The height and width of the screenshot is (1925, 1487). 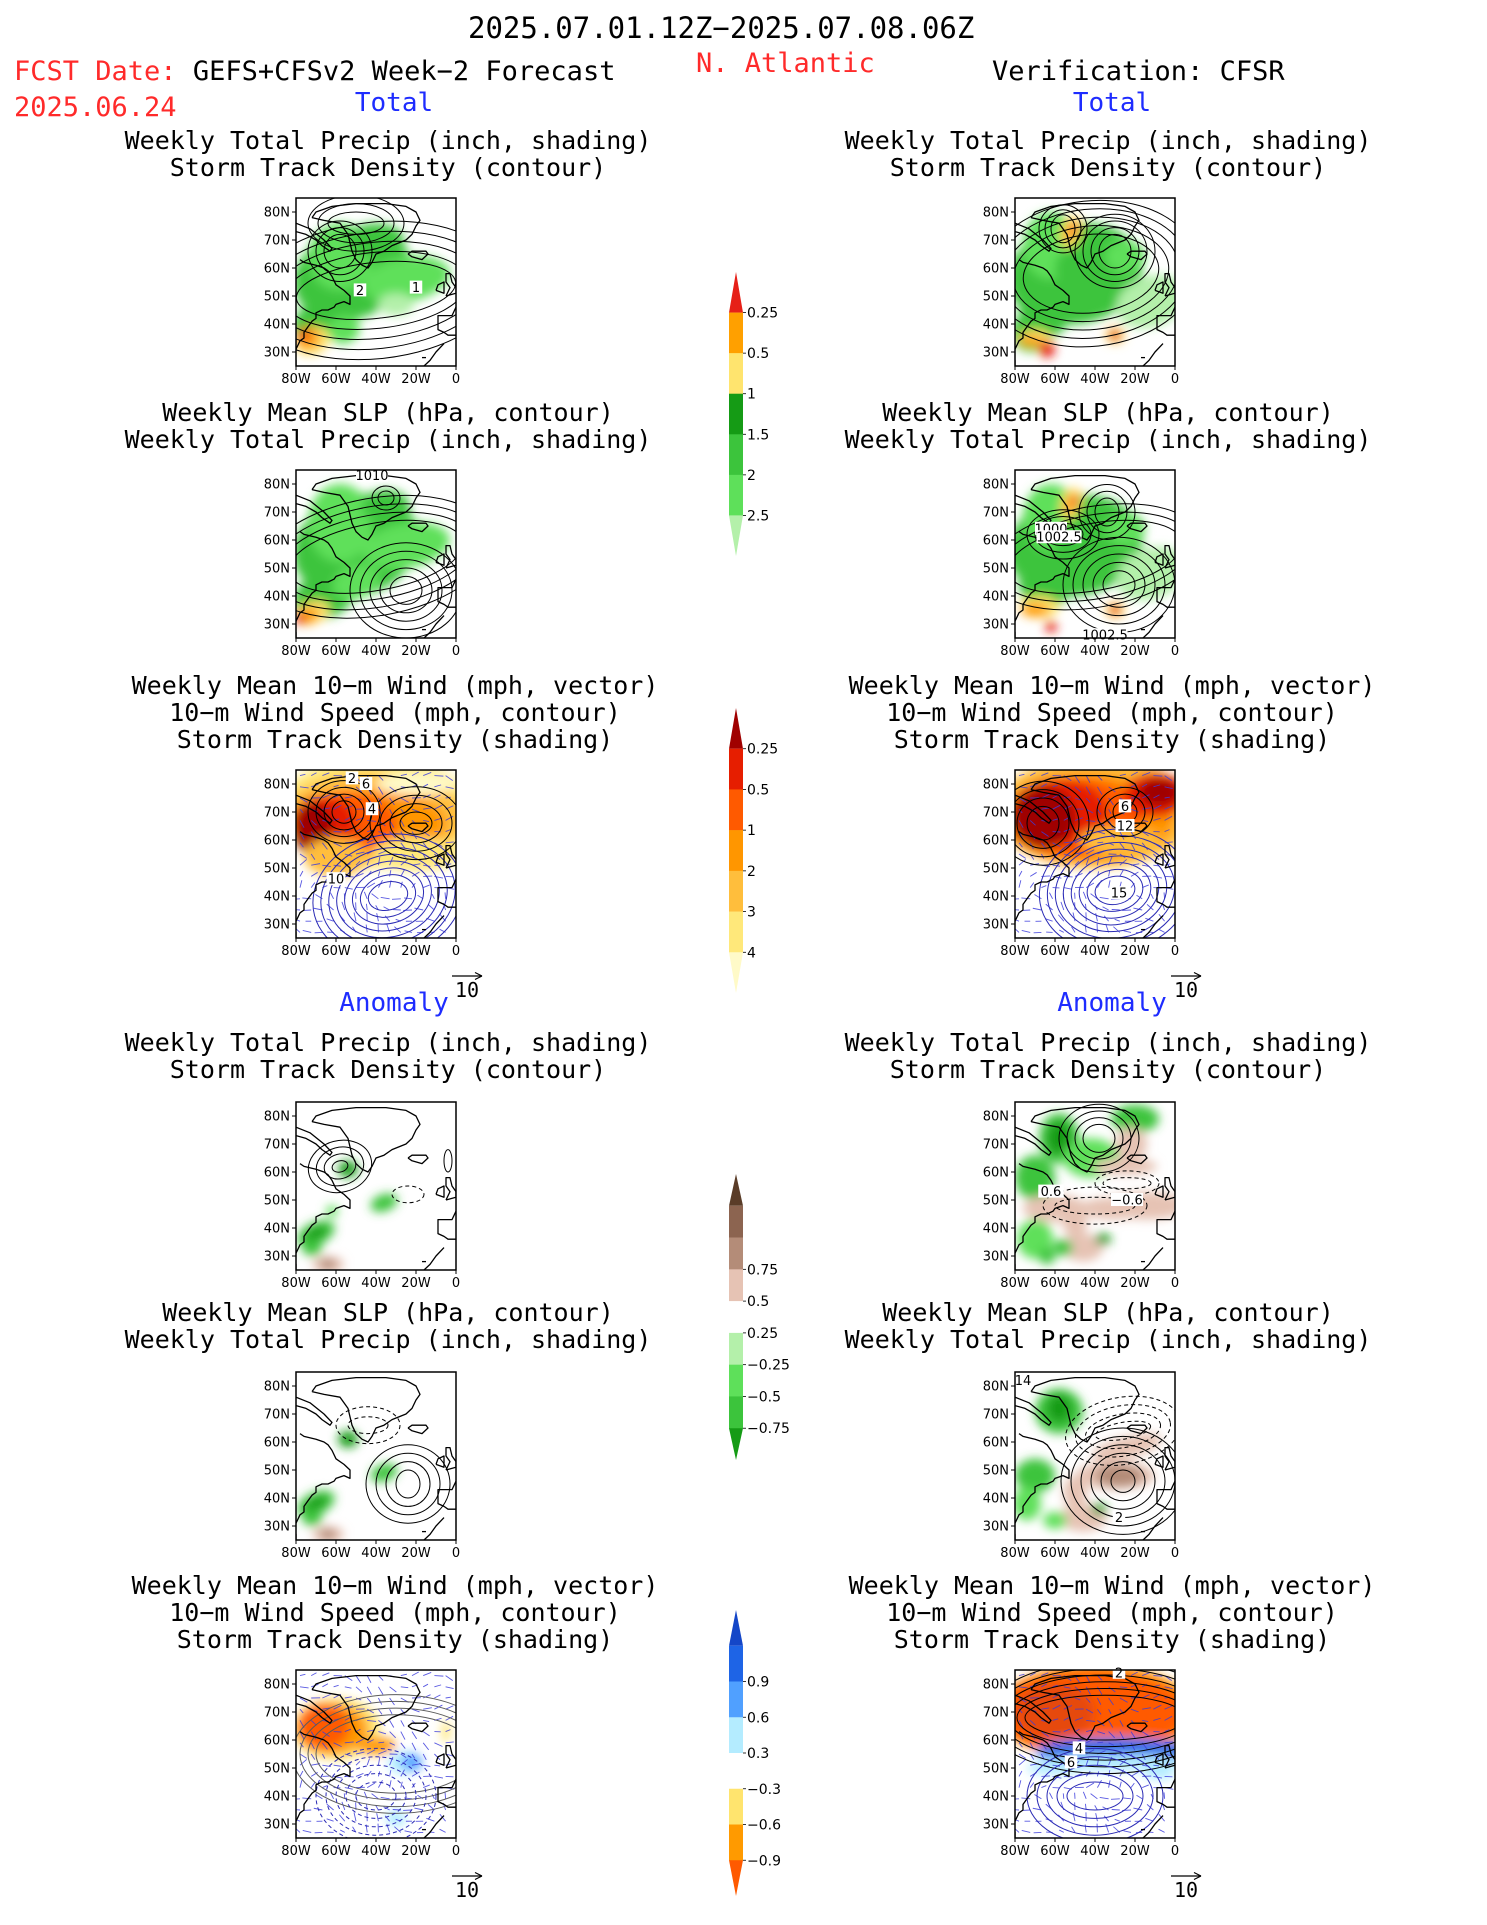 I want to click on section-anomaly-right: Anomaly, so click(x=1112, y=1003).